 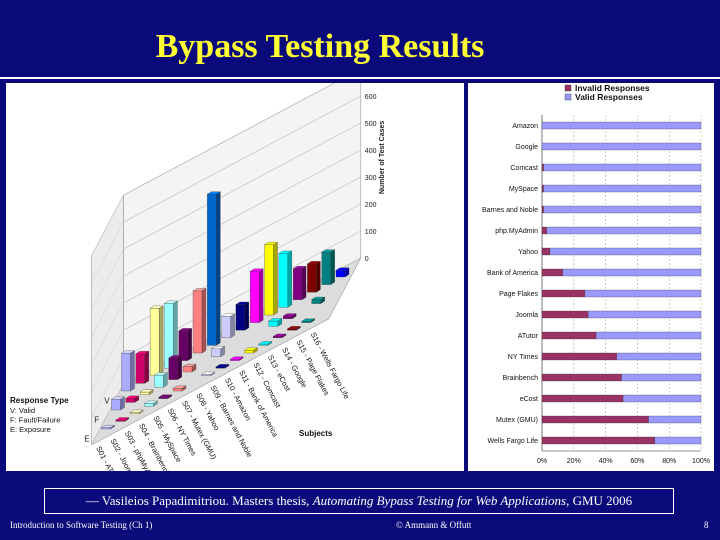 I want to click on footer-page-number: 8, so click(x=706, y=525).